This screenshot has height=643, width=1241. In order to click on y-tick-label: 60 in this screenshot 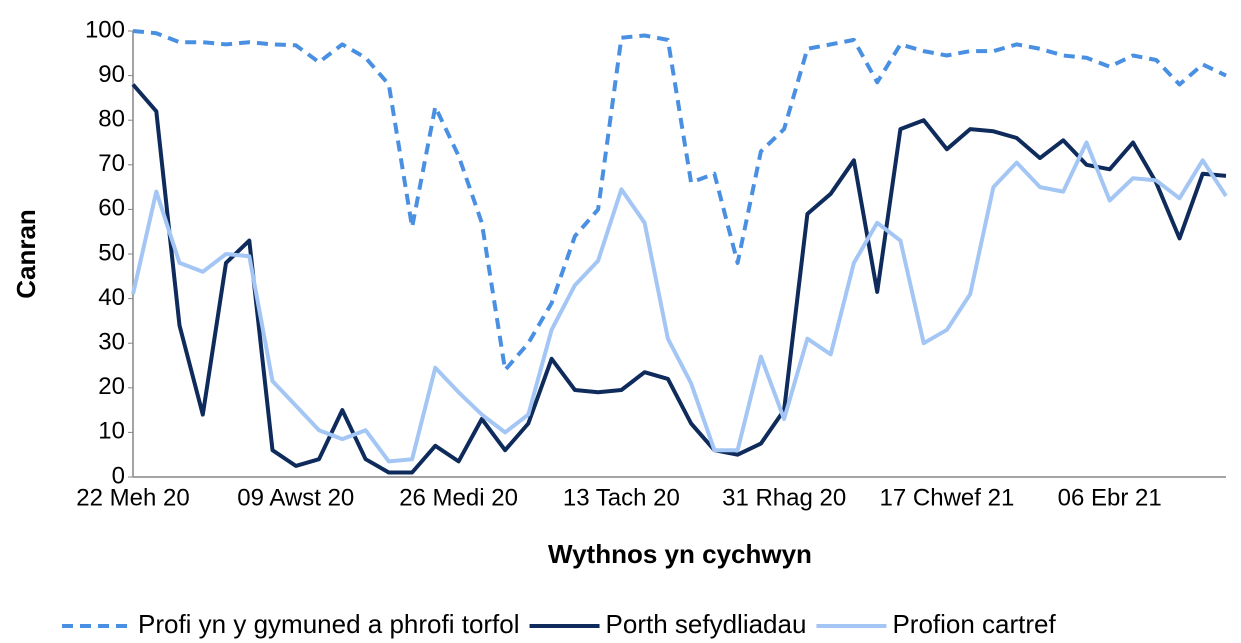, I will do `click(111, 208)`.